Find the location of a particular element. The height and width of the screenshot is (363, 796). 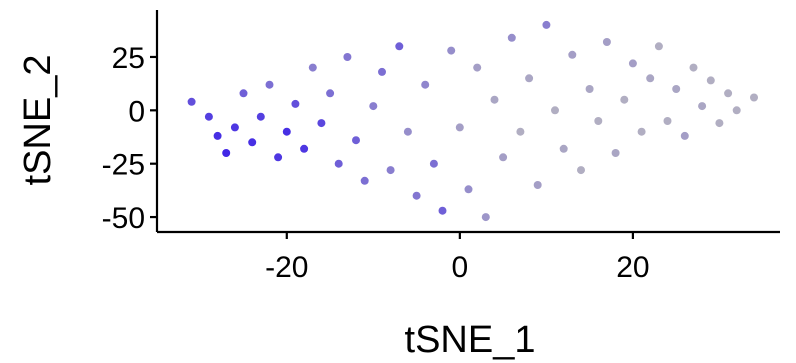

y-tick-label: -50 is located at coordinates (123, 218).